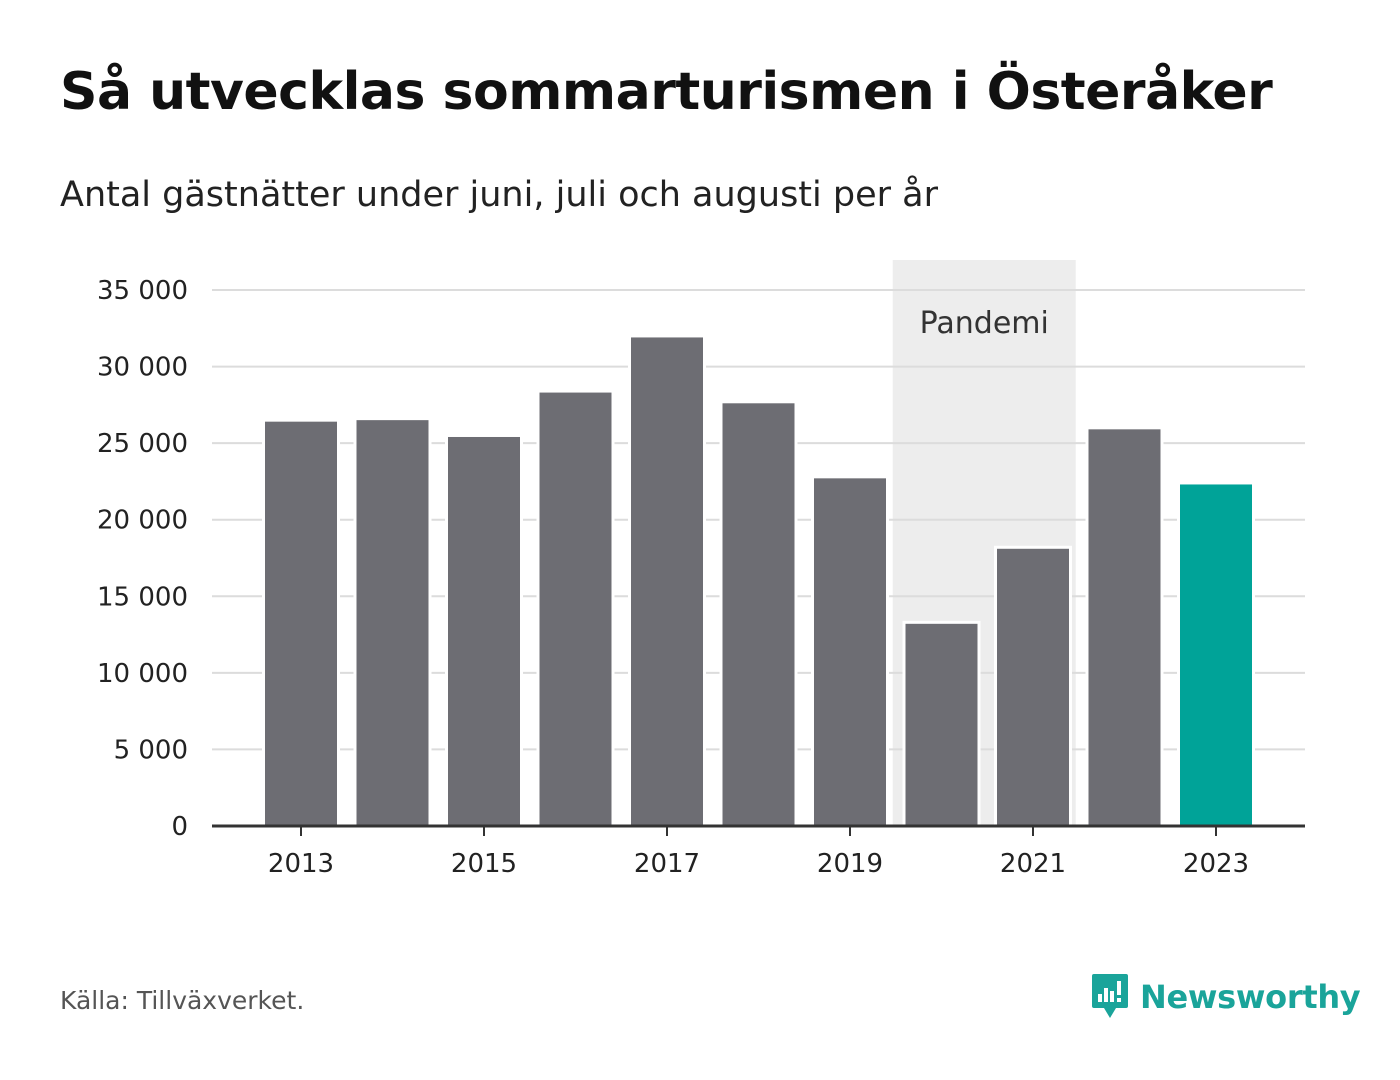  I want to click on bar-2022, so click(1124, 627).